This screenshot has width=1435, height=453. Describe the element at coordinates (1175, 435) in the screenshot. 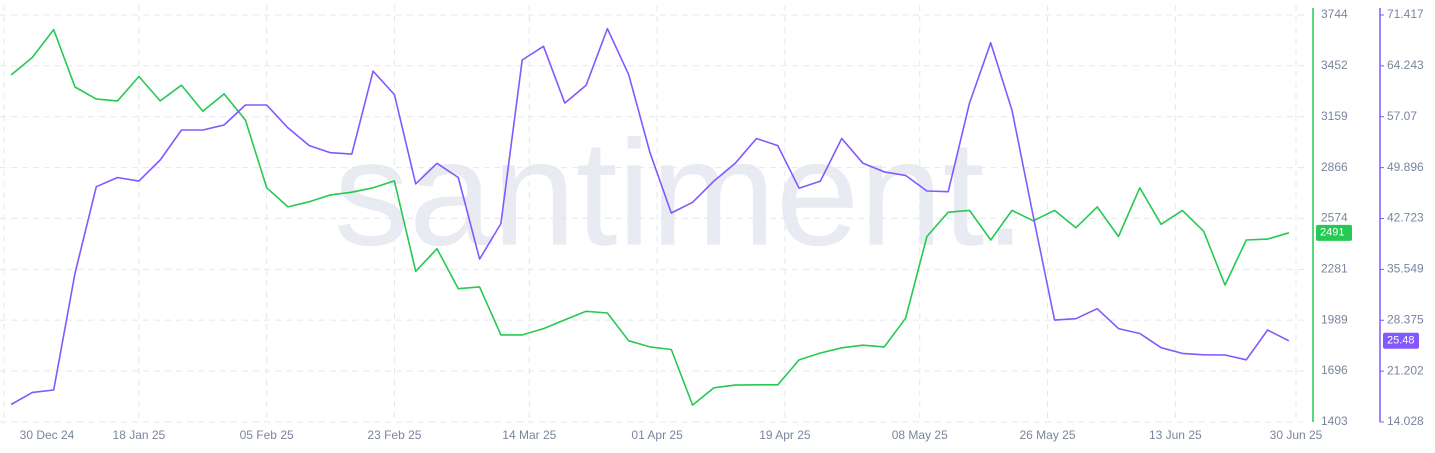

I see `x-tick-label: 13 Jun 25` at that location.